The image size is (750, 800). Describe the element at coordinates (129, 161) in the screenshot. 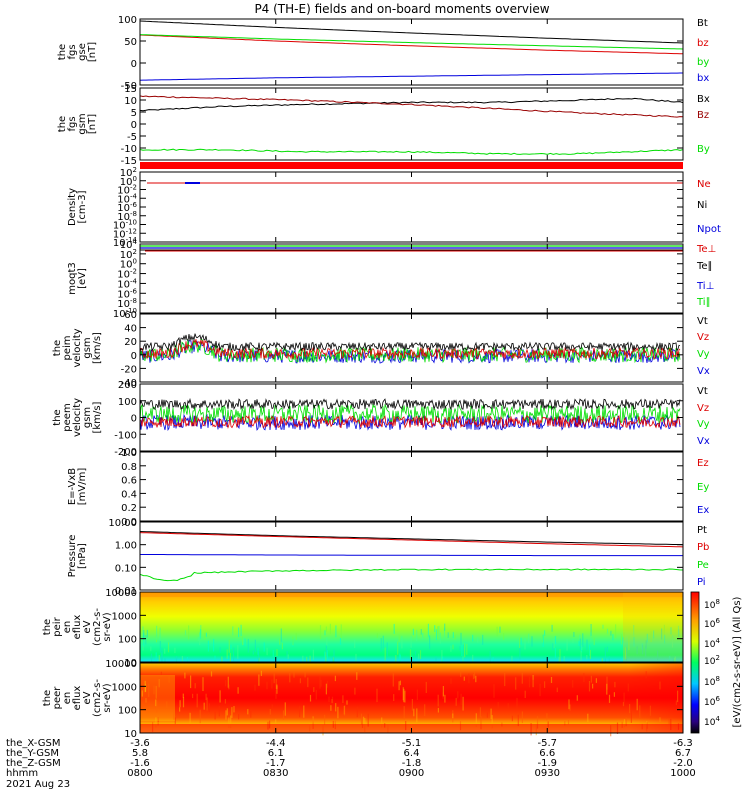

I see `y-tick-label: -15` at that location.